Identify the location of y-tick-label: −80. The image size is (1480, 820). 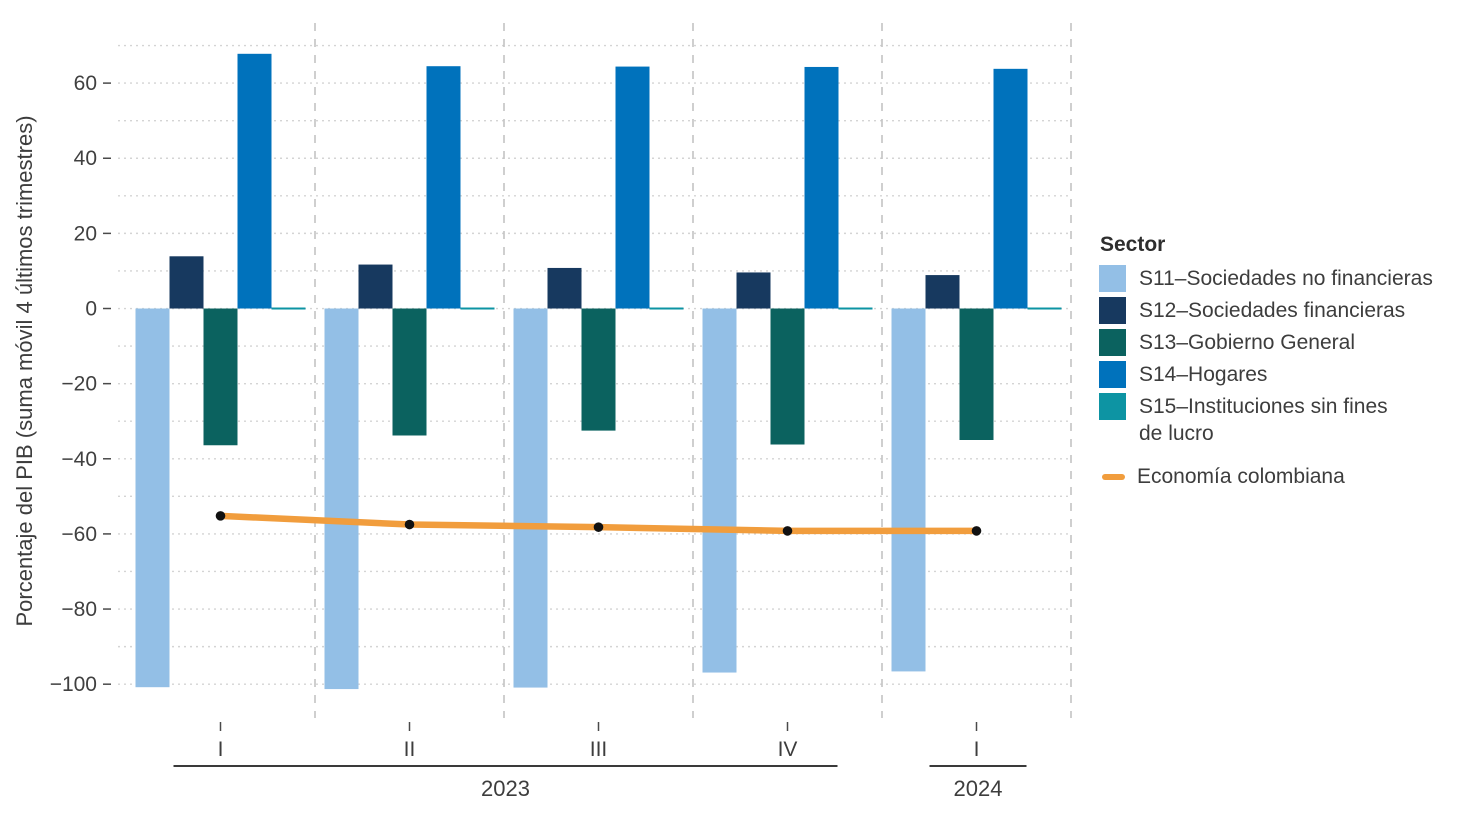
(79, 609).